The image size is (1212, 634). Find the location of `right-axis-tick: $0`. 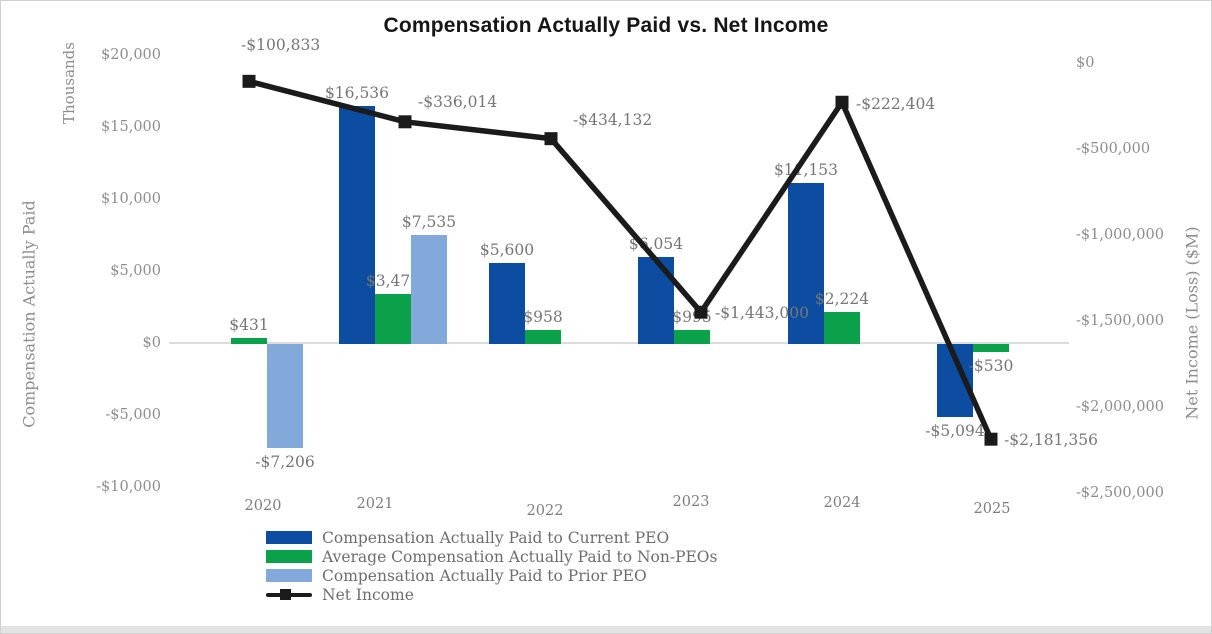

right-axis-tick: $0 is located at coordinates (1085, 63).